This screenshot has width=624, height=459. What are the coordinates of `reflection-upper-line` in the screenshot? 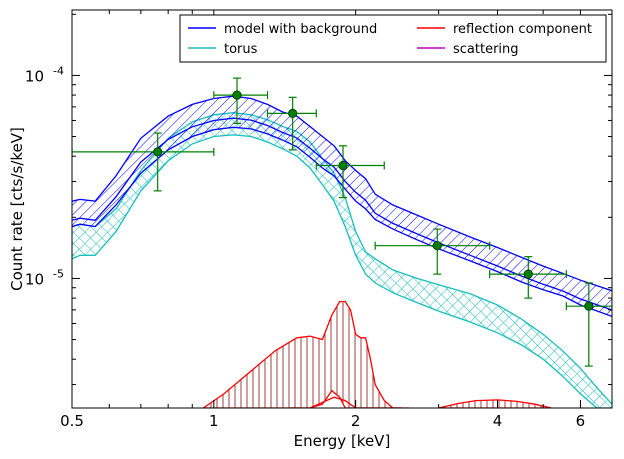 It's located at (302, 354).